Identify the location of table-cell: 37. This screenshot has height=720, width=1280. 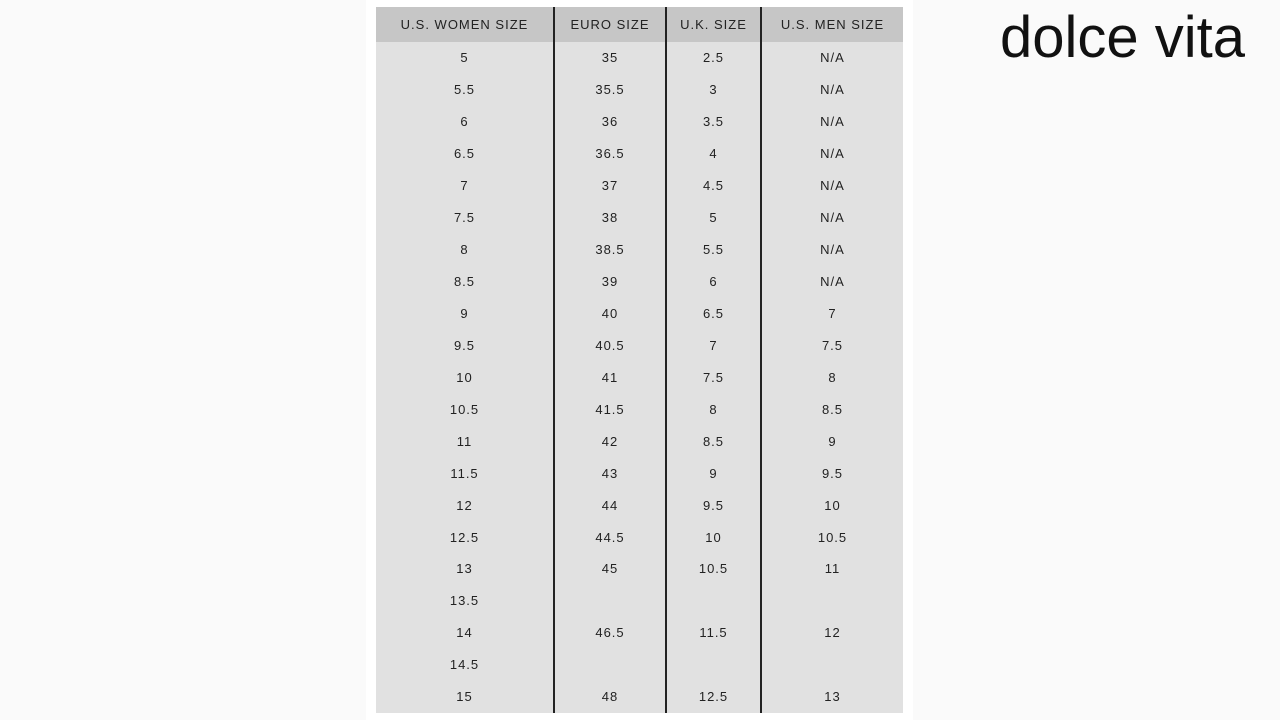
(609, 185).